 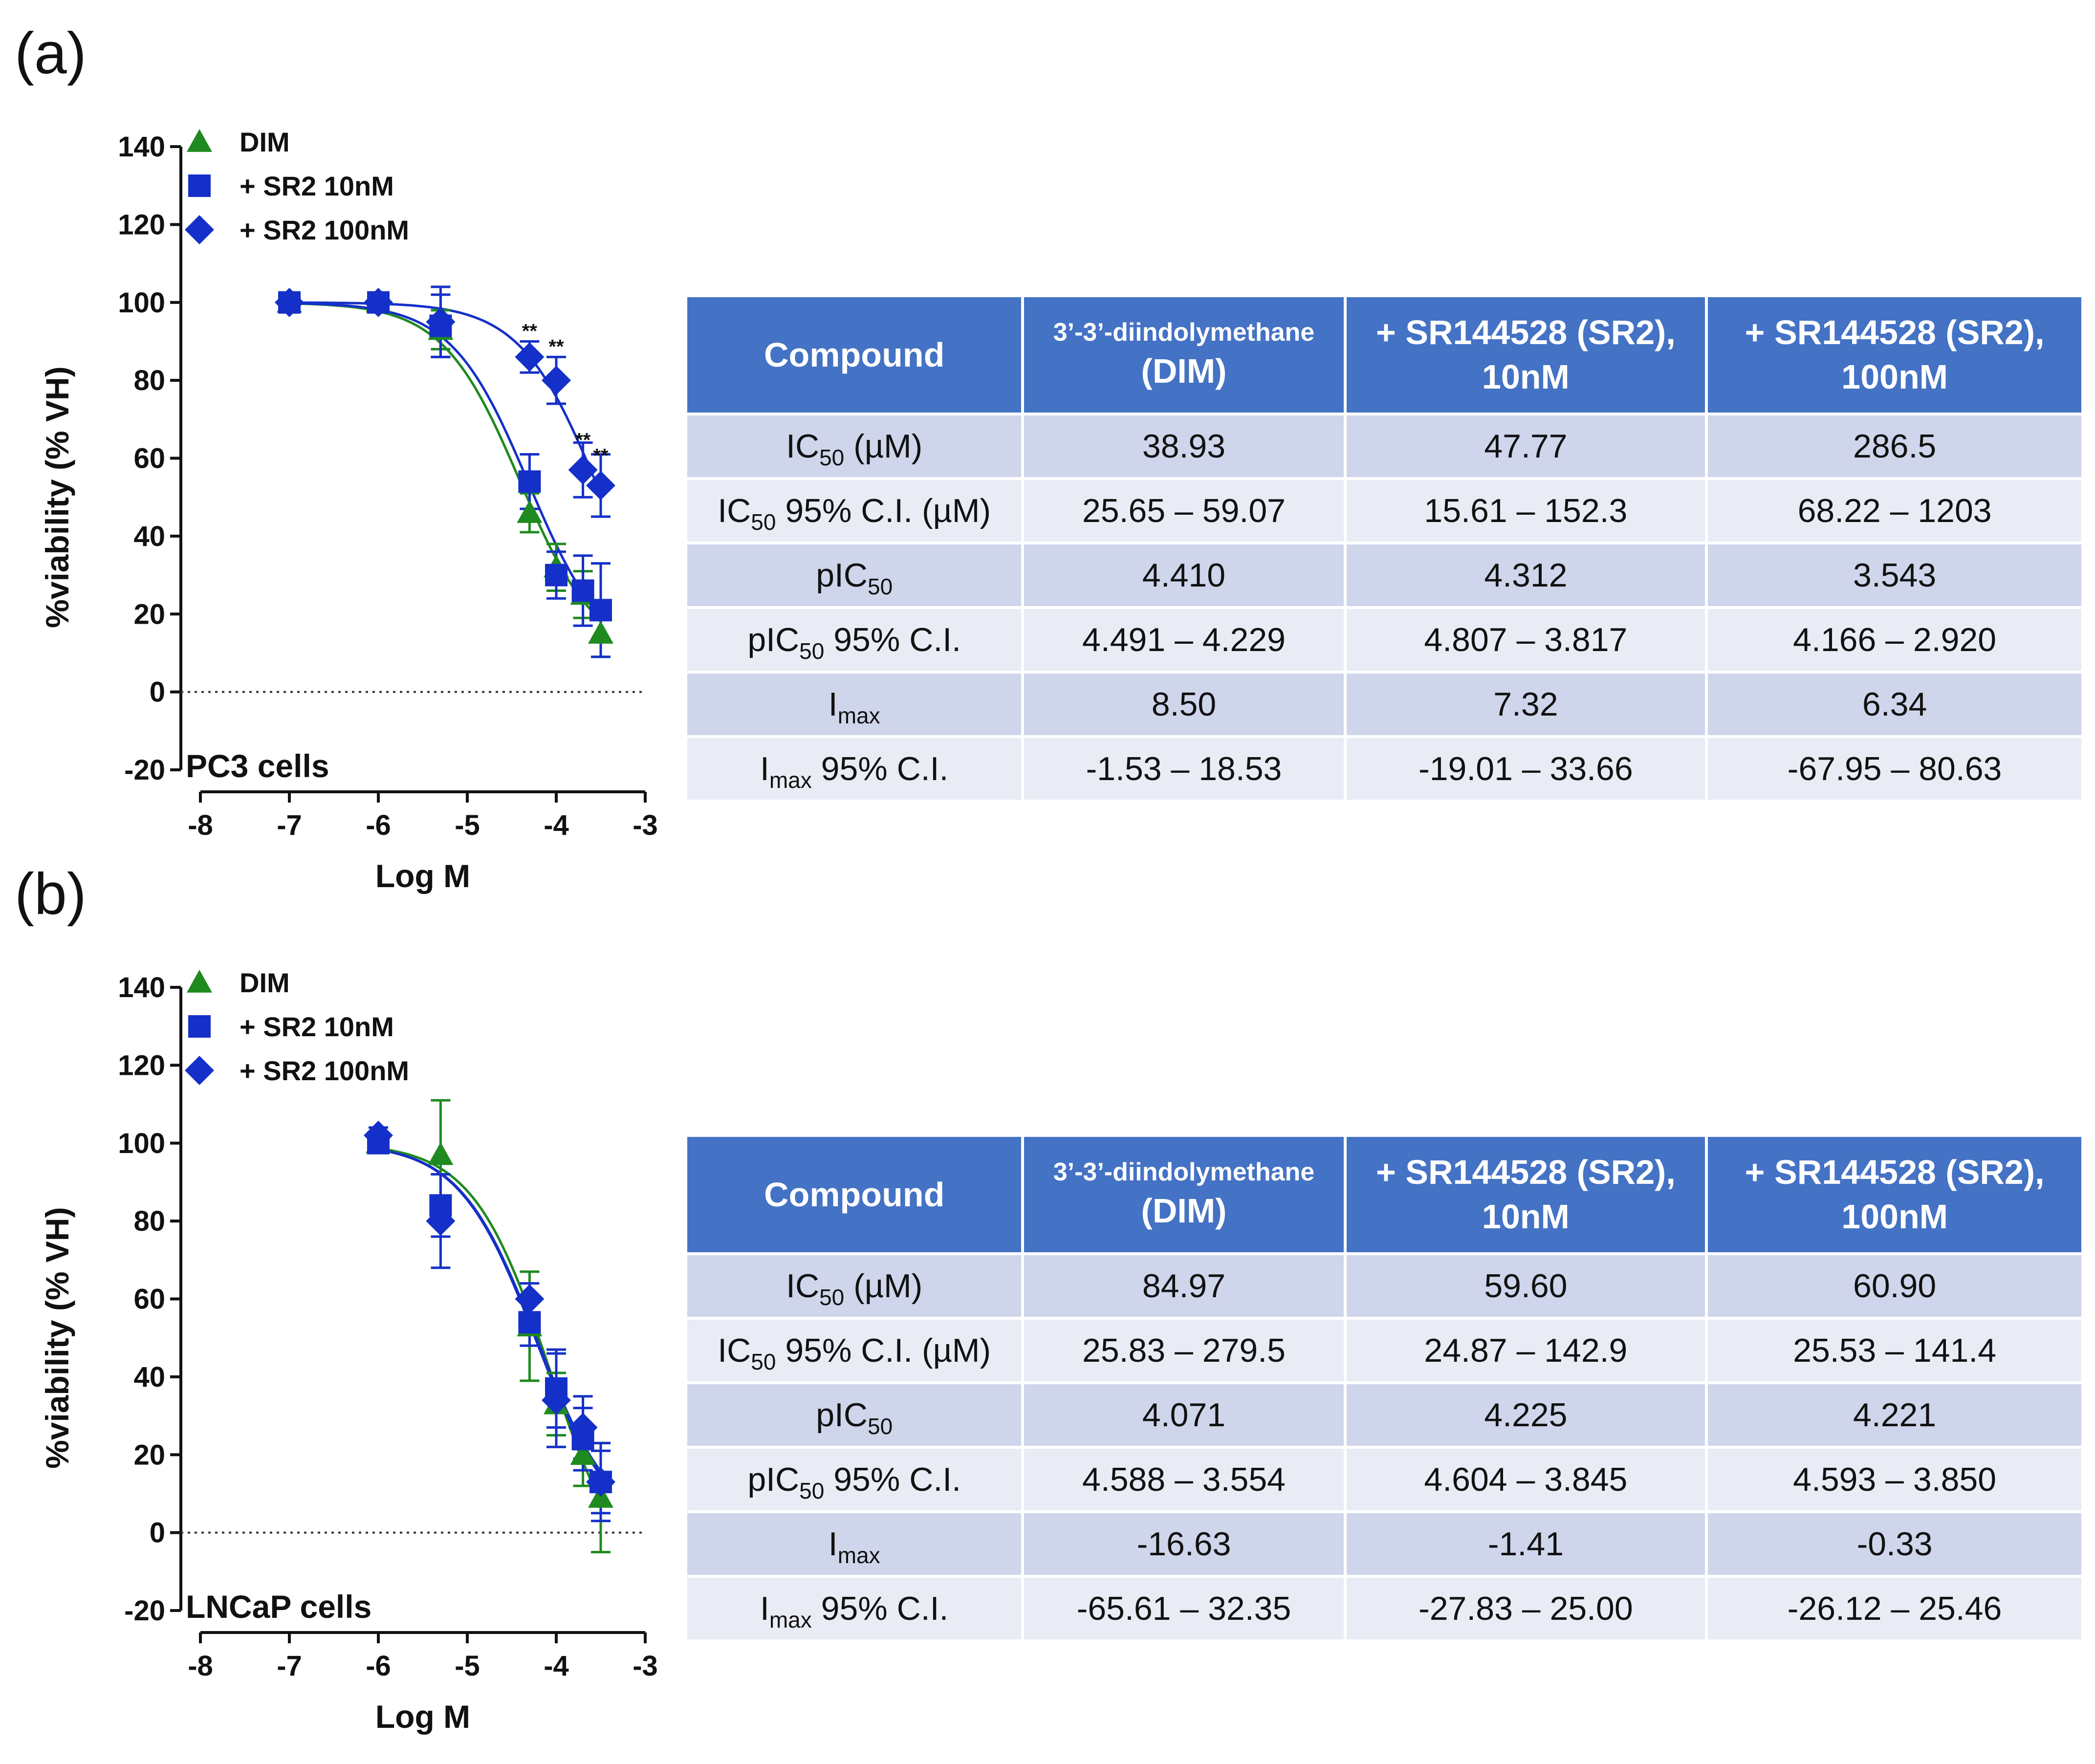 I want to click on row-label: Imax 95% C.I., so click(x=855, y=1608).